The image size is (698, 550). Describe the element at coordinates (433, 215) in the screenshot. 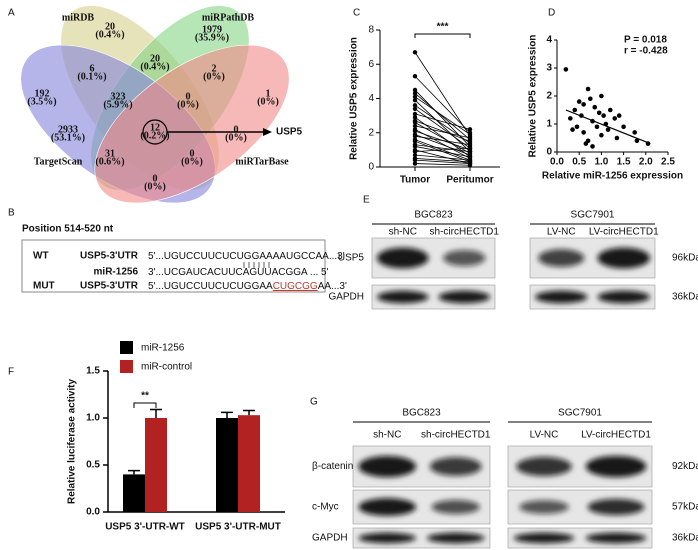

I see `cell-line: BGC823` at that location.